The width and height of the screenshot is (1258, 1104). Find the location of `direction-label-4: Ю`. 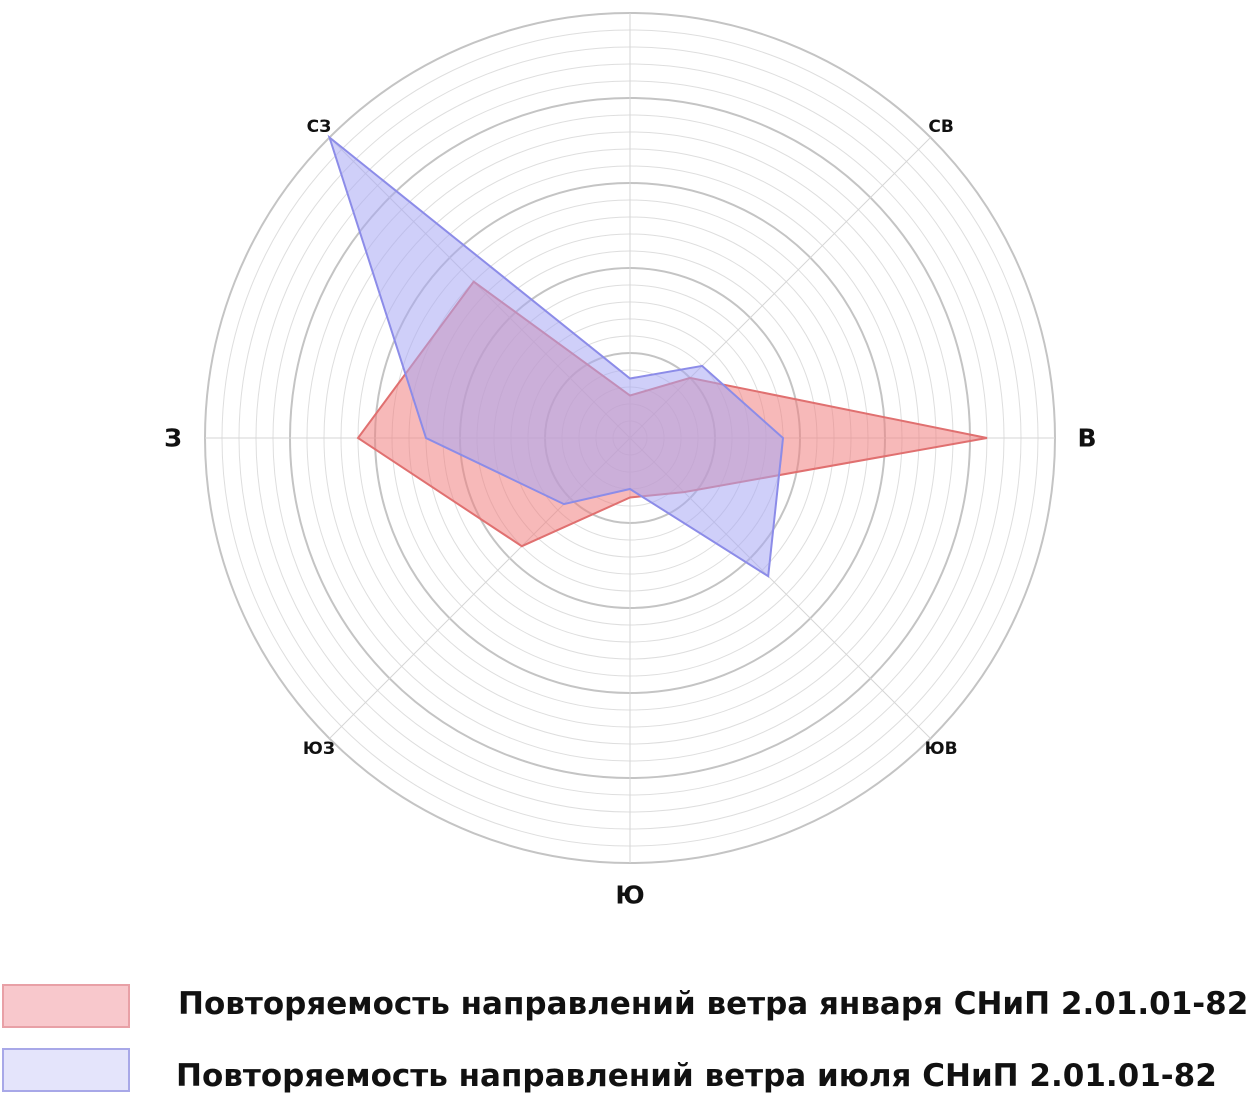

direction-label-4: Ю is located at coordinates (629, 895).